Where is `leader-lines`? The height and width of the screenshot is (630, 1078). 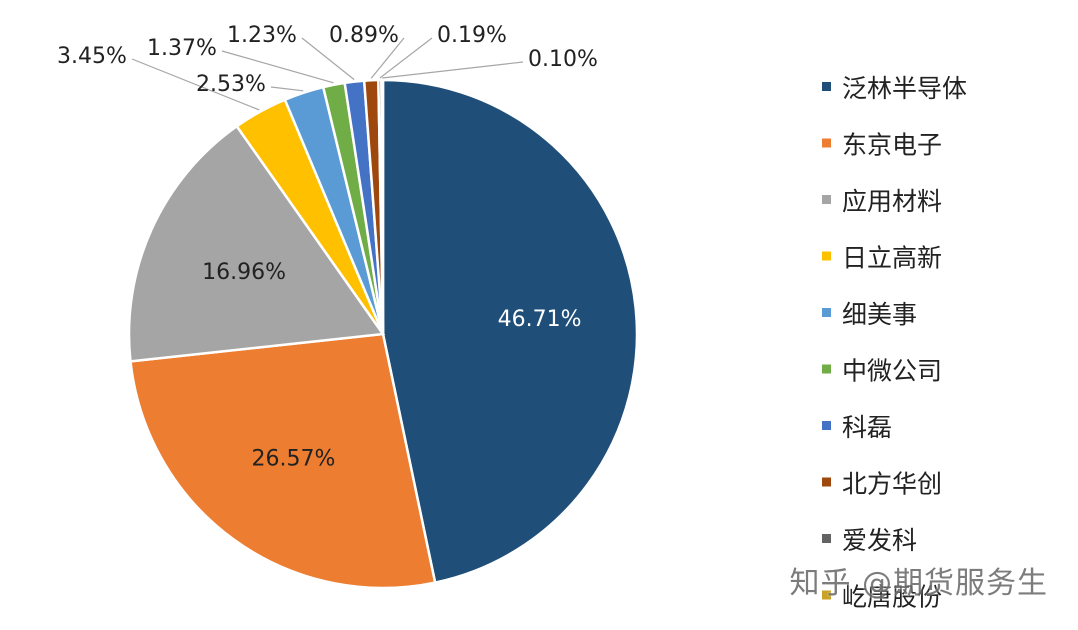
leader-lines is located at coordinates (327, 74).